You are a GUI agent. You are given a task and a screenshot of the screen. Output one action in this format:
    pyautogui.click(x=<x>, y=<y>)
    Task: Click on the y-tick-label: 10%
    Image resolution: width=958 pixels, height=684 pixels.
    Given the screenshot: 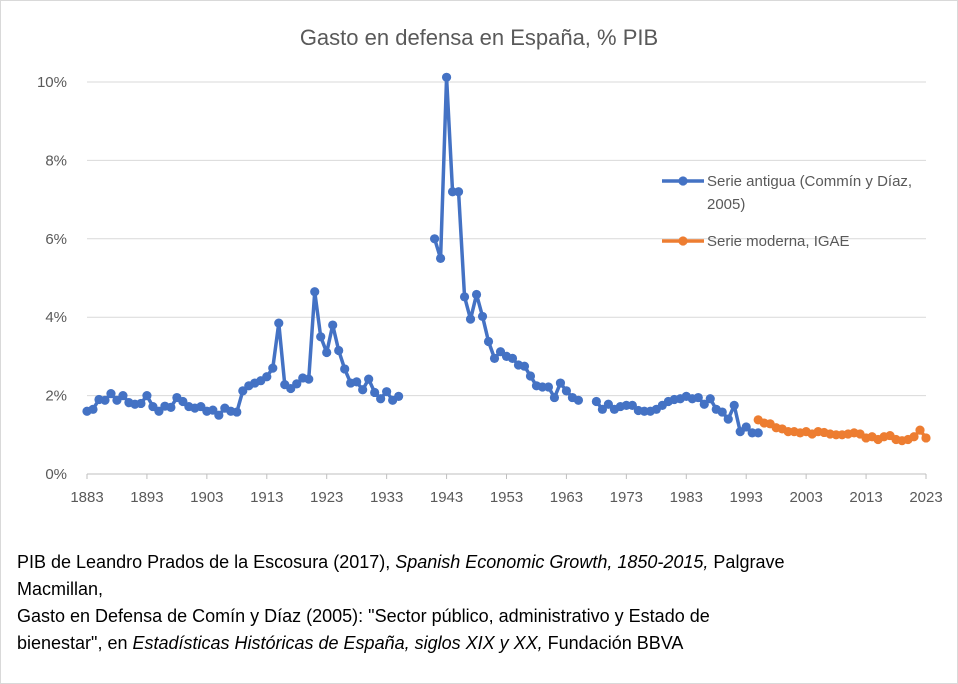 What is the action you would take?
    pyautogui.click(x=52, y=82)
    